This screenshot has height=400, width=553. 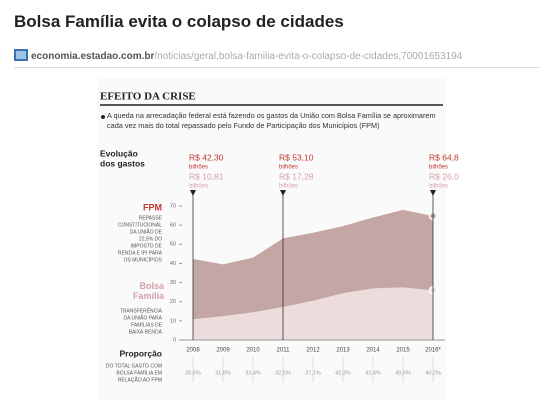 I want to click on y-tick-label: 20, so click(x=173, y=302).